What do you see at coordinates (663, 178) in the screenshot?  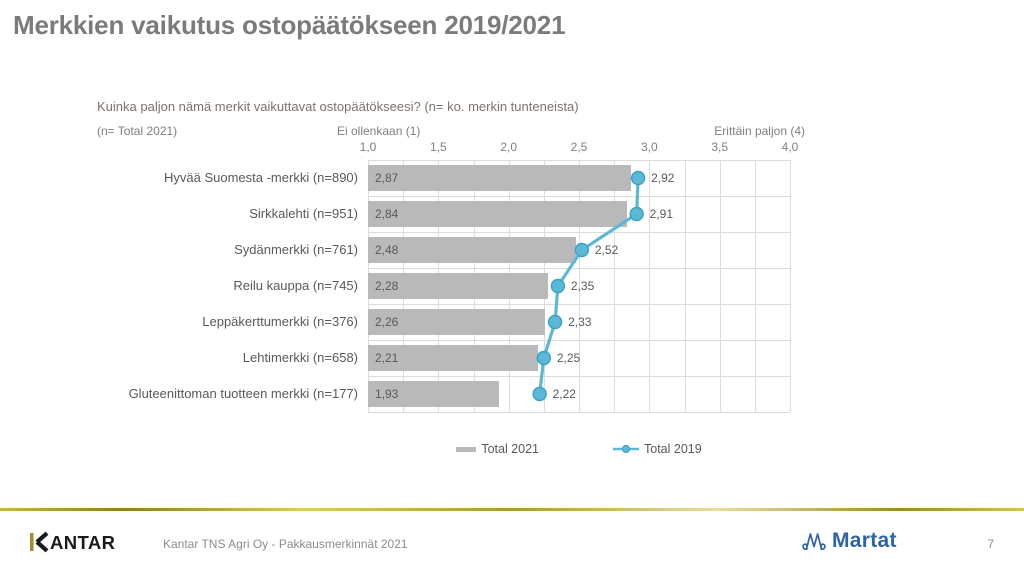 I see `line-value-label: 2,92` at bounding box center [663, 178].